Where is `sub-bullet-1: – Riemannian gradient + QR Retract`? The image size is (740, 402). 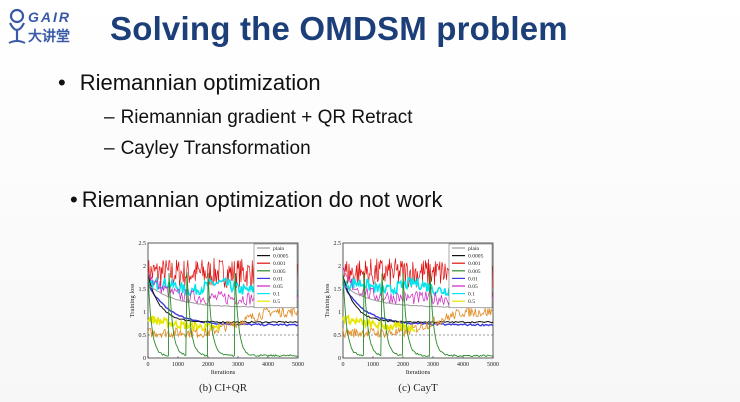
sub-bullet-1: – Riemannian gradient + QR Retract is located at coordinates (258, 118).